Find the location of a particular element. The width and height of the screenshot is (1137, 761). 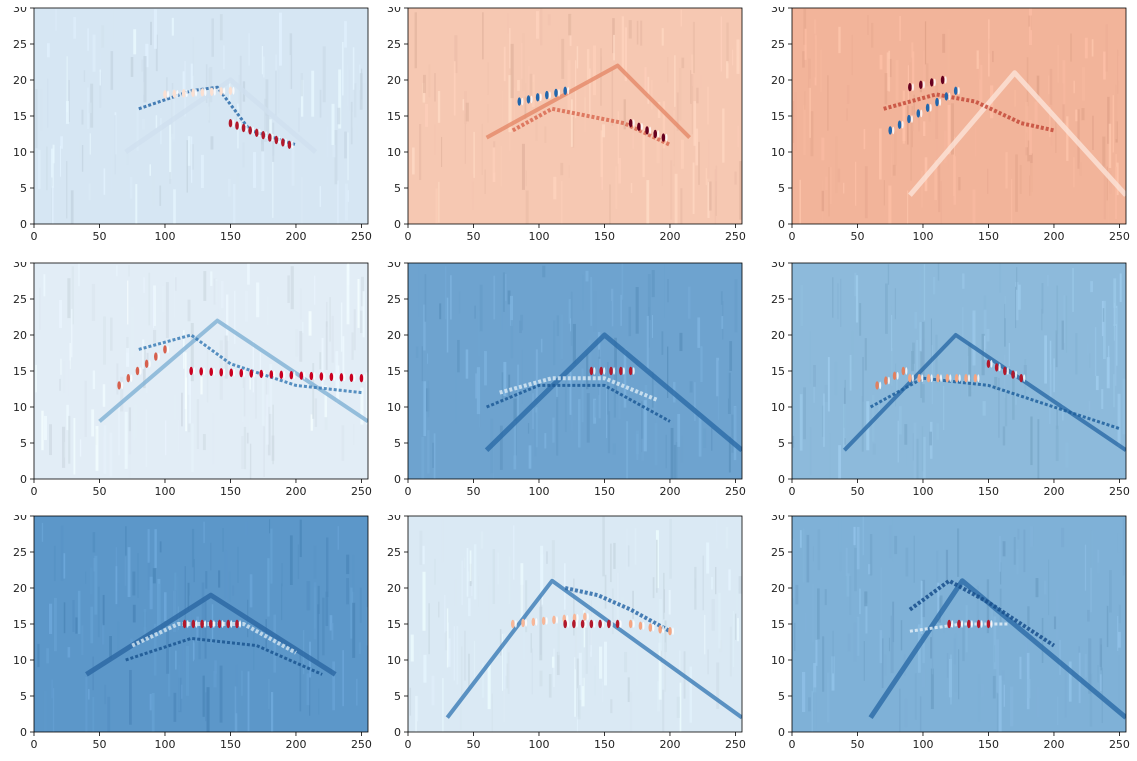

y-tick-label: 10 is located at coordinates (778, 407).